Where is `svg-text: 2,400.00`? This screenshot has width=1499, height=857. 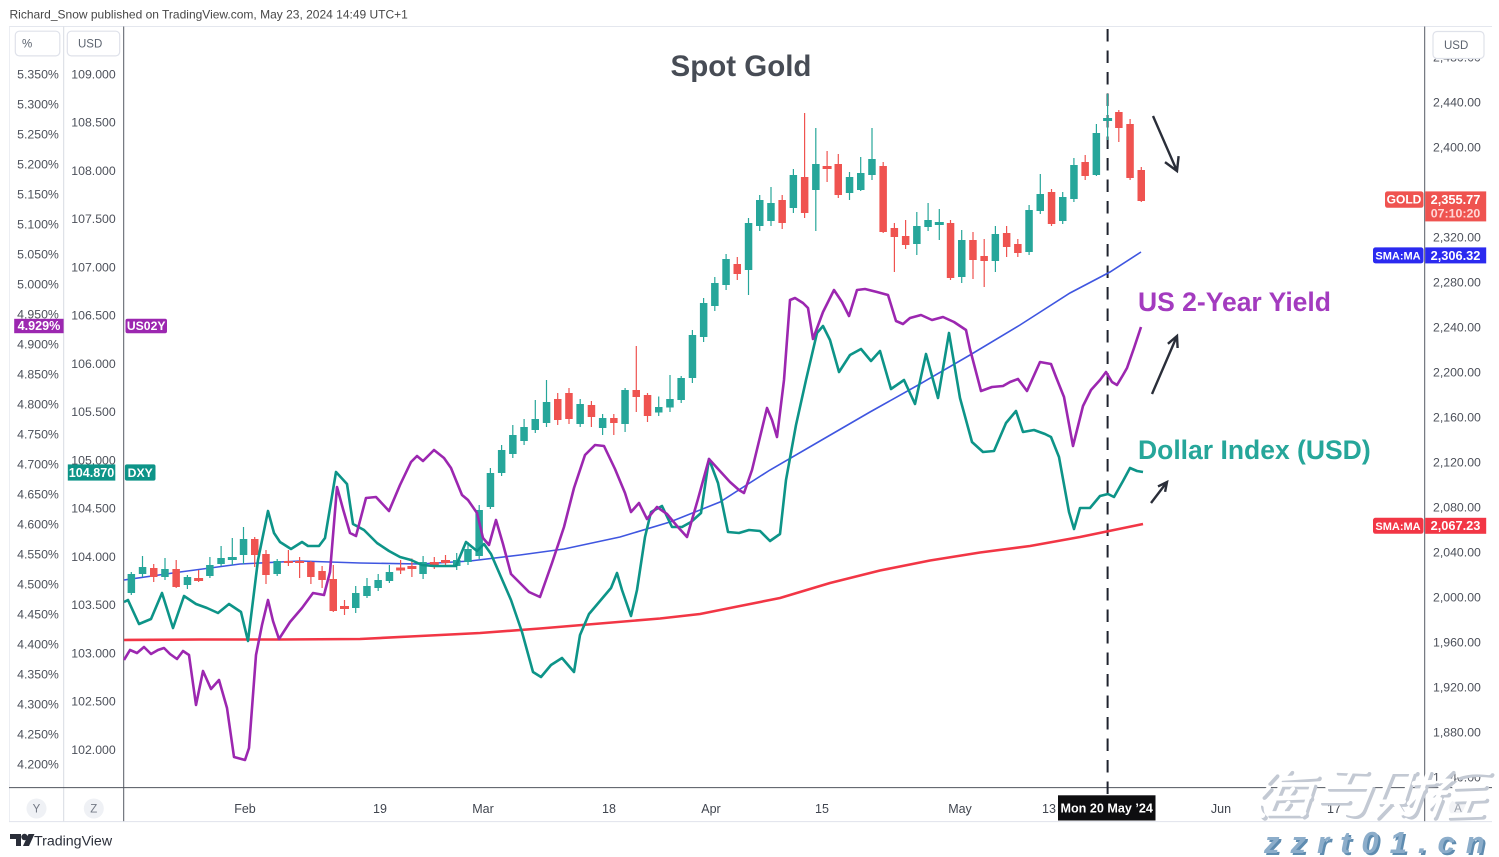
svg-text: 2,400.00 is located at coordinates (1457, 147).